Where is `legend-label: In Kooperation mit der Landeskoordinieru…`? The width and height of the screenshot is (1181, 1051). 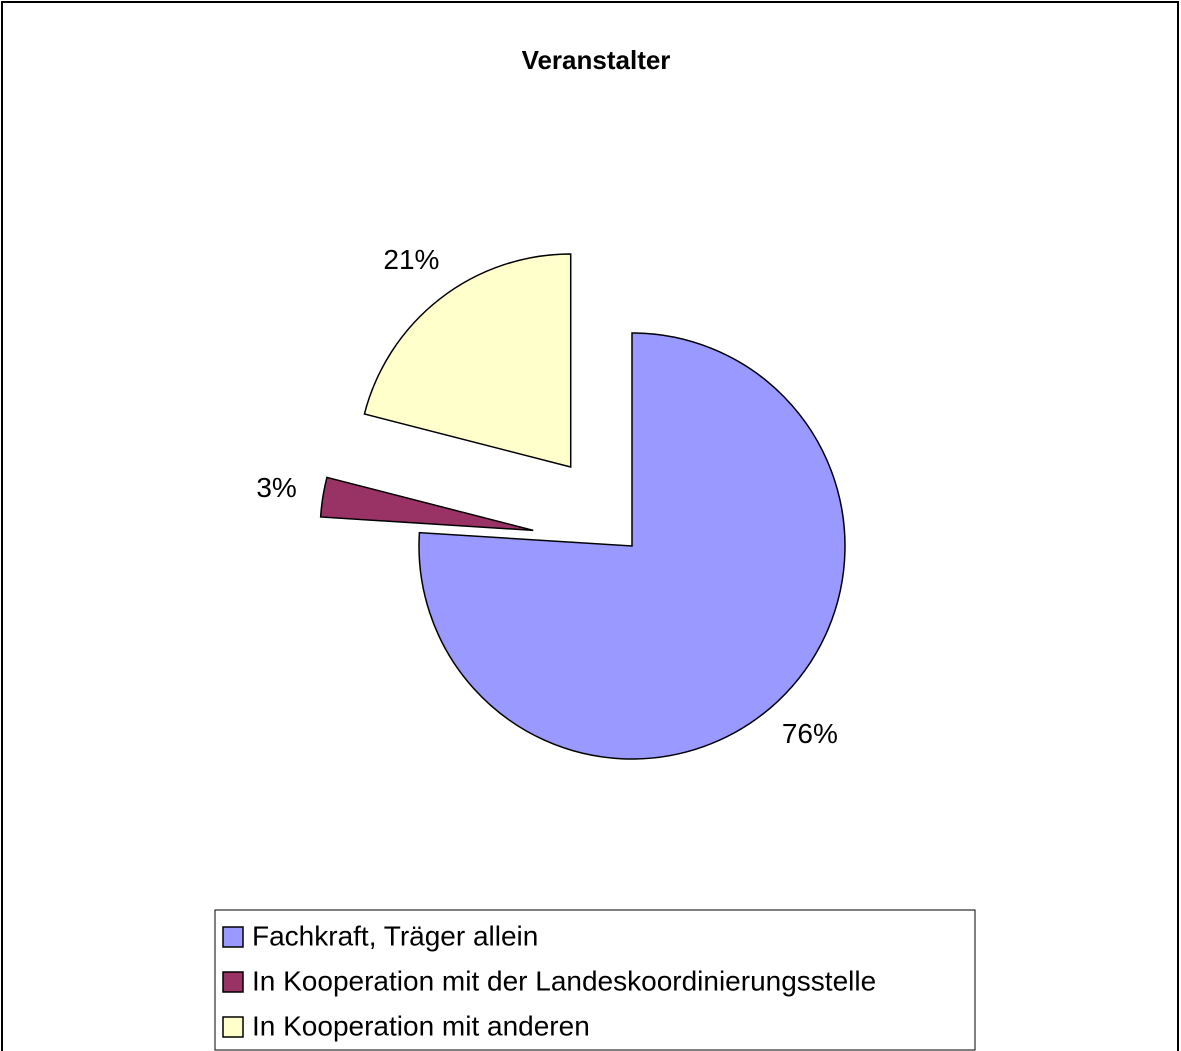 legend-label: In Kooperation mit der Landeskoordinieru… is located at coordinates (564, 980).